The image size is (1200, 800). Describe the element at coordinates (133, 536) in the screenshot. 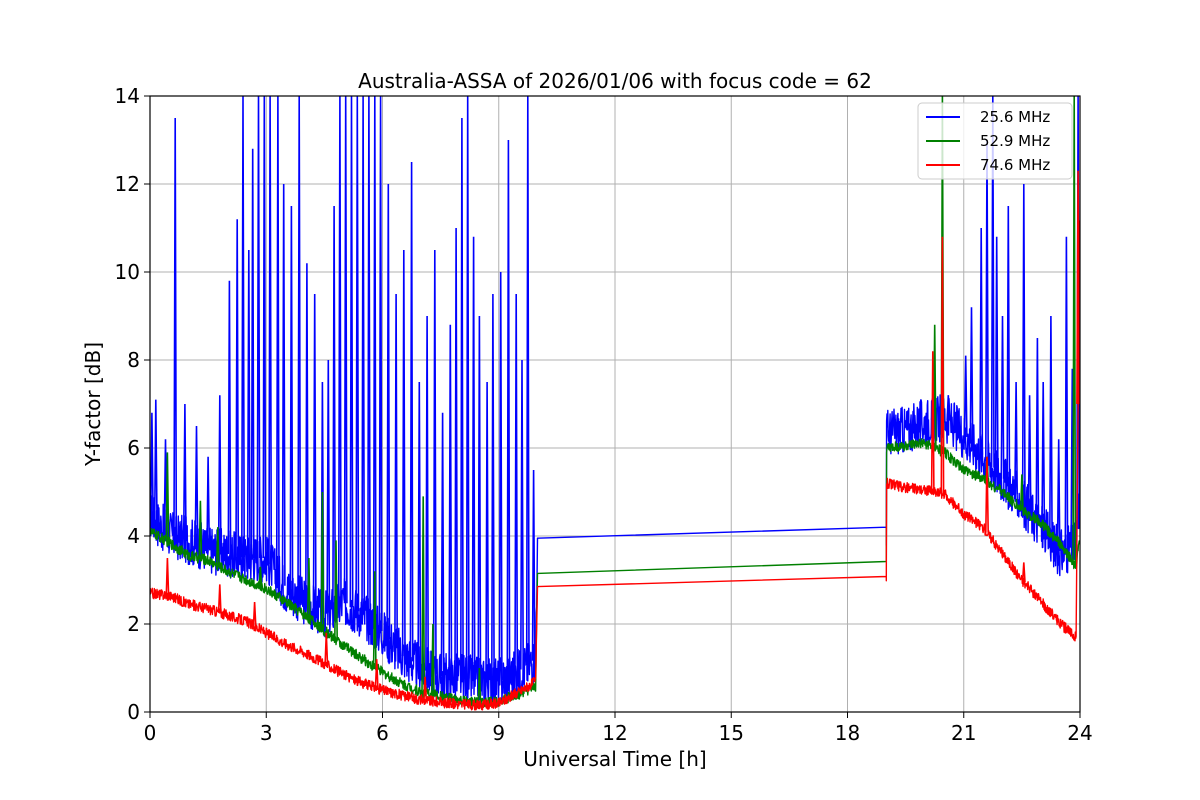

I see `y-tick-label-2: 4` at that location.